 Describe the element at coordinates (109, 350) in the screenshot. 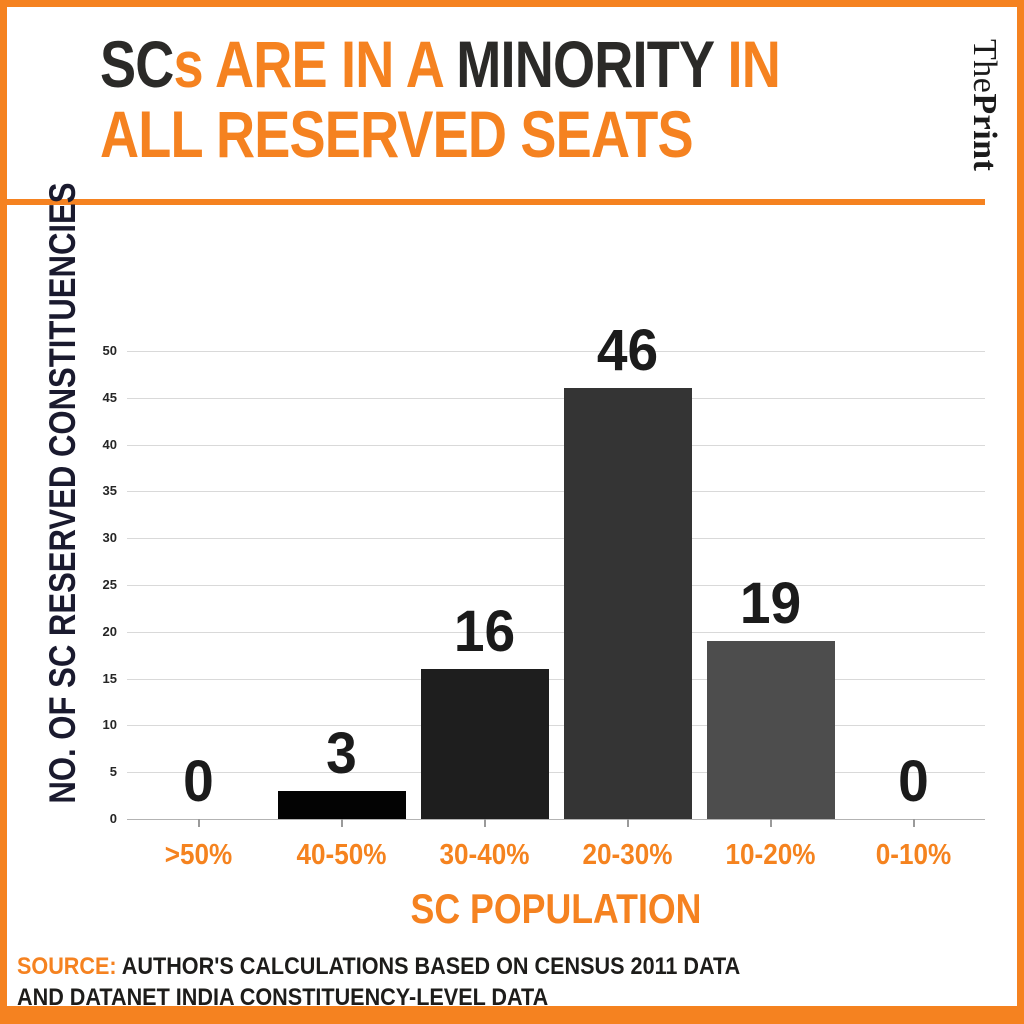

I see `y-tick-label-50: 50` at that location.